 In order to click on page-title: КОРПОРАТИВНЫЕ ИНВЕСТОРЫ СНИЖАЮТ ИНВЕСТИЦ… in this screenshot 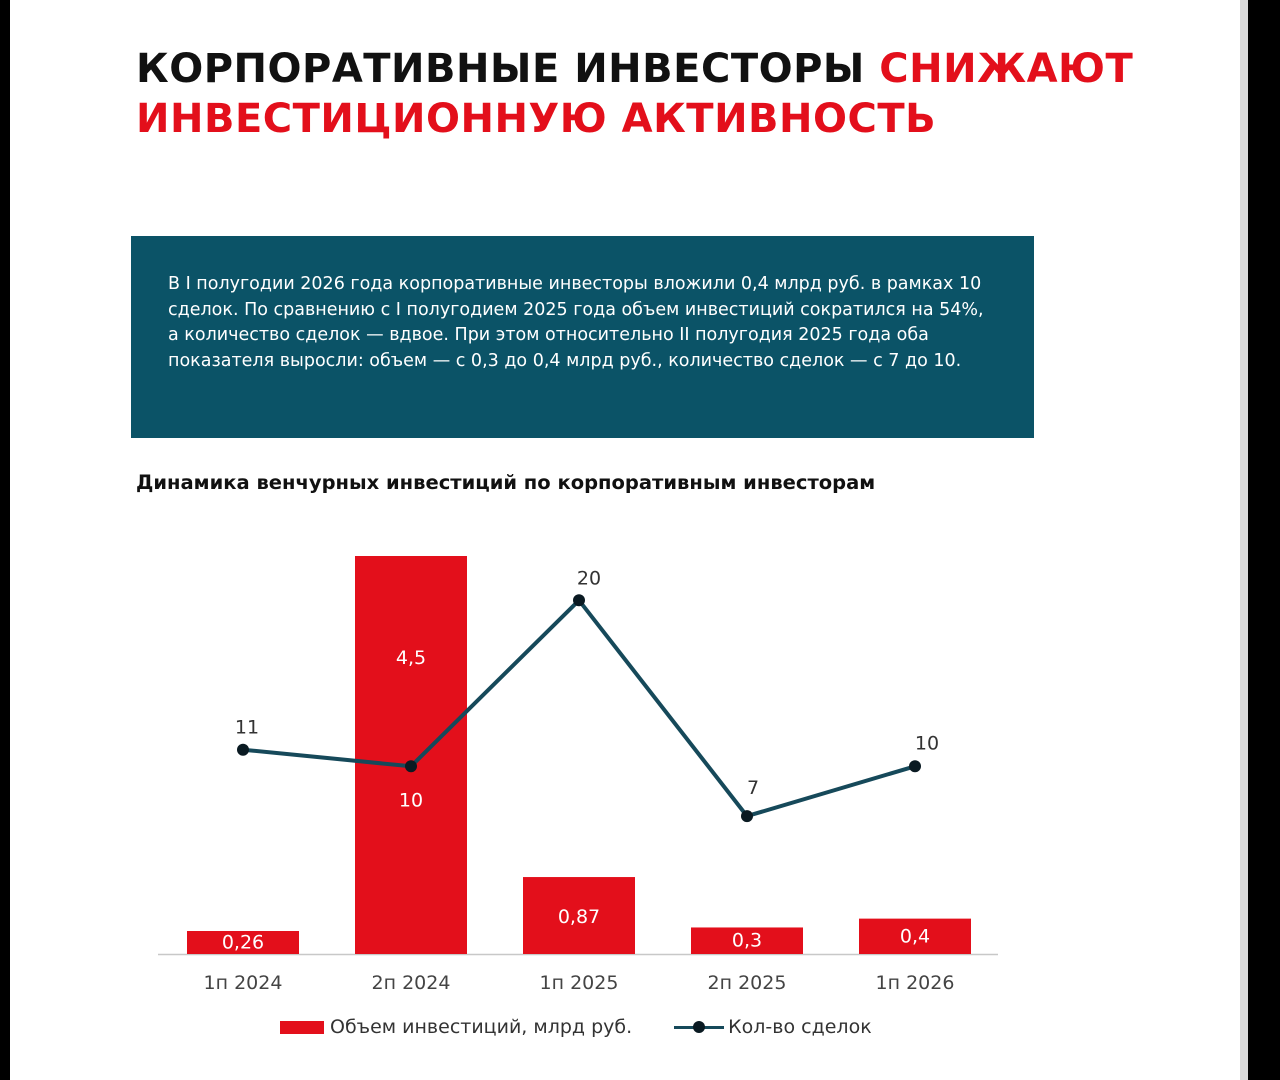, I will do `click(634, 94)`.